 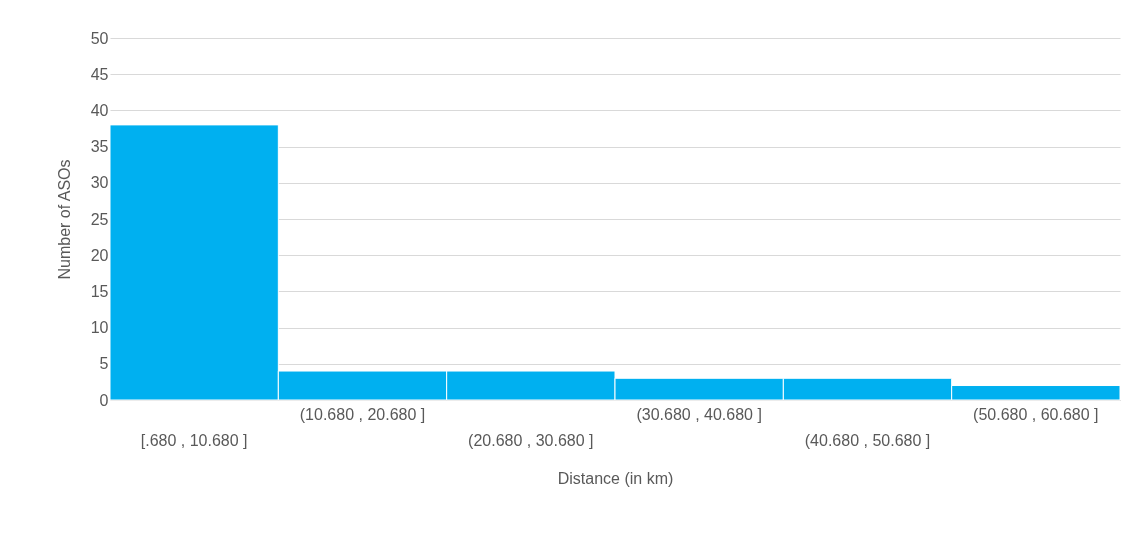 I want to click on x-tick-label: (20.680 , 30.680 ], so click(x=531, y=440).